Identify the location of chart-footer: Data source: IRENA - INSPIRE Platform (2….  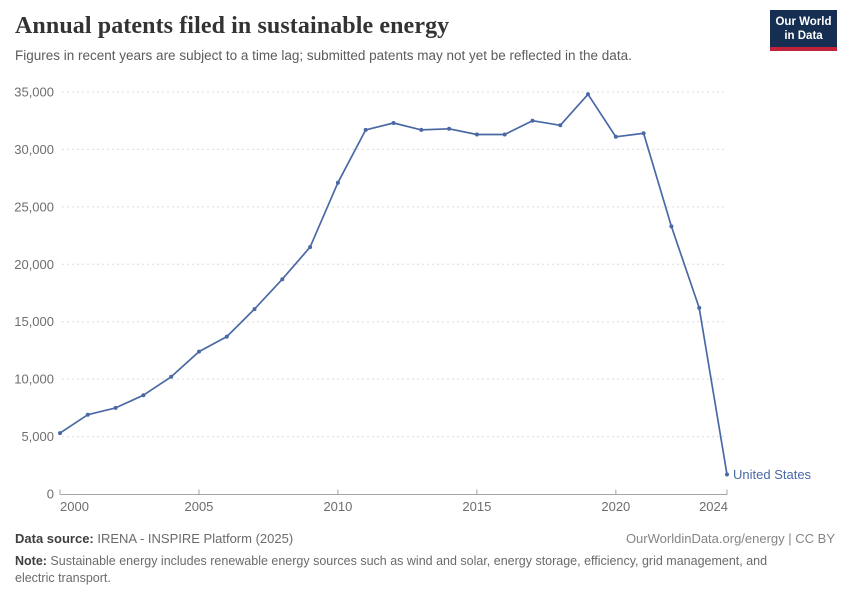
(425, 551).